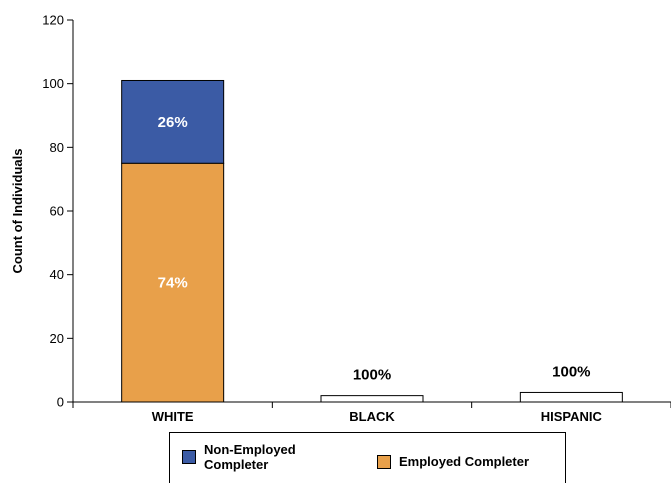 Image resolution: width=671 pixels, height=483 pixels. I want to click on y-tick-label-60: 60, so click(57, 211).